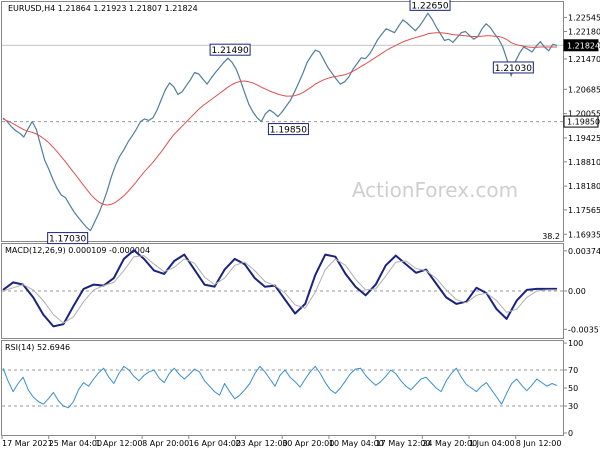  What do you see at coordinates (308, 443) in the screenshot?
I see `x-tick-label: 30 Apr 20:00` at bounding box center [308, 443].